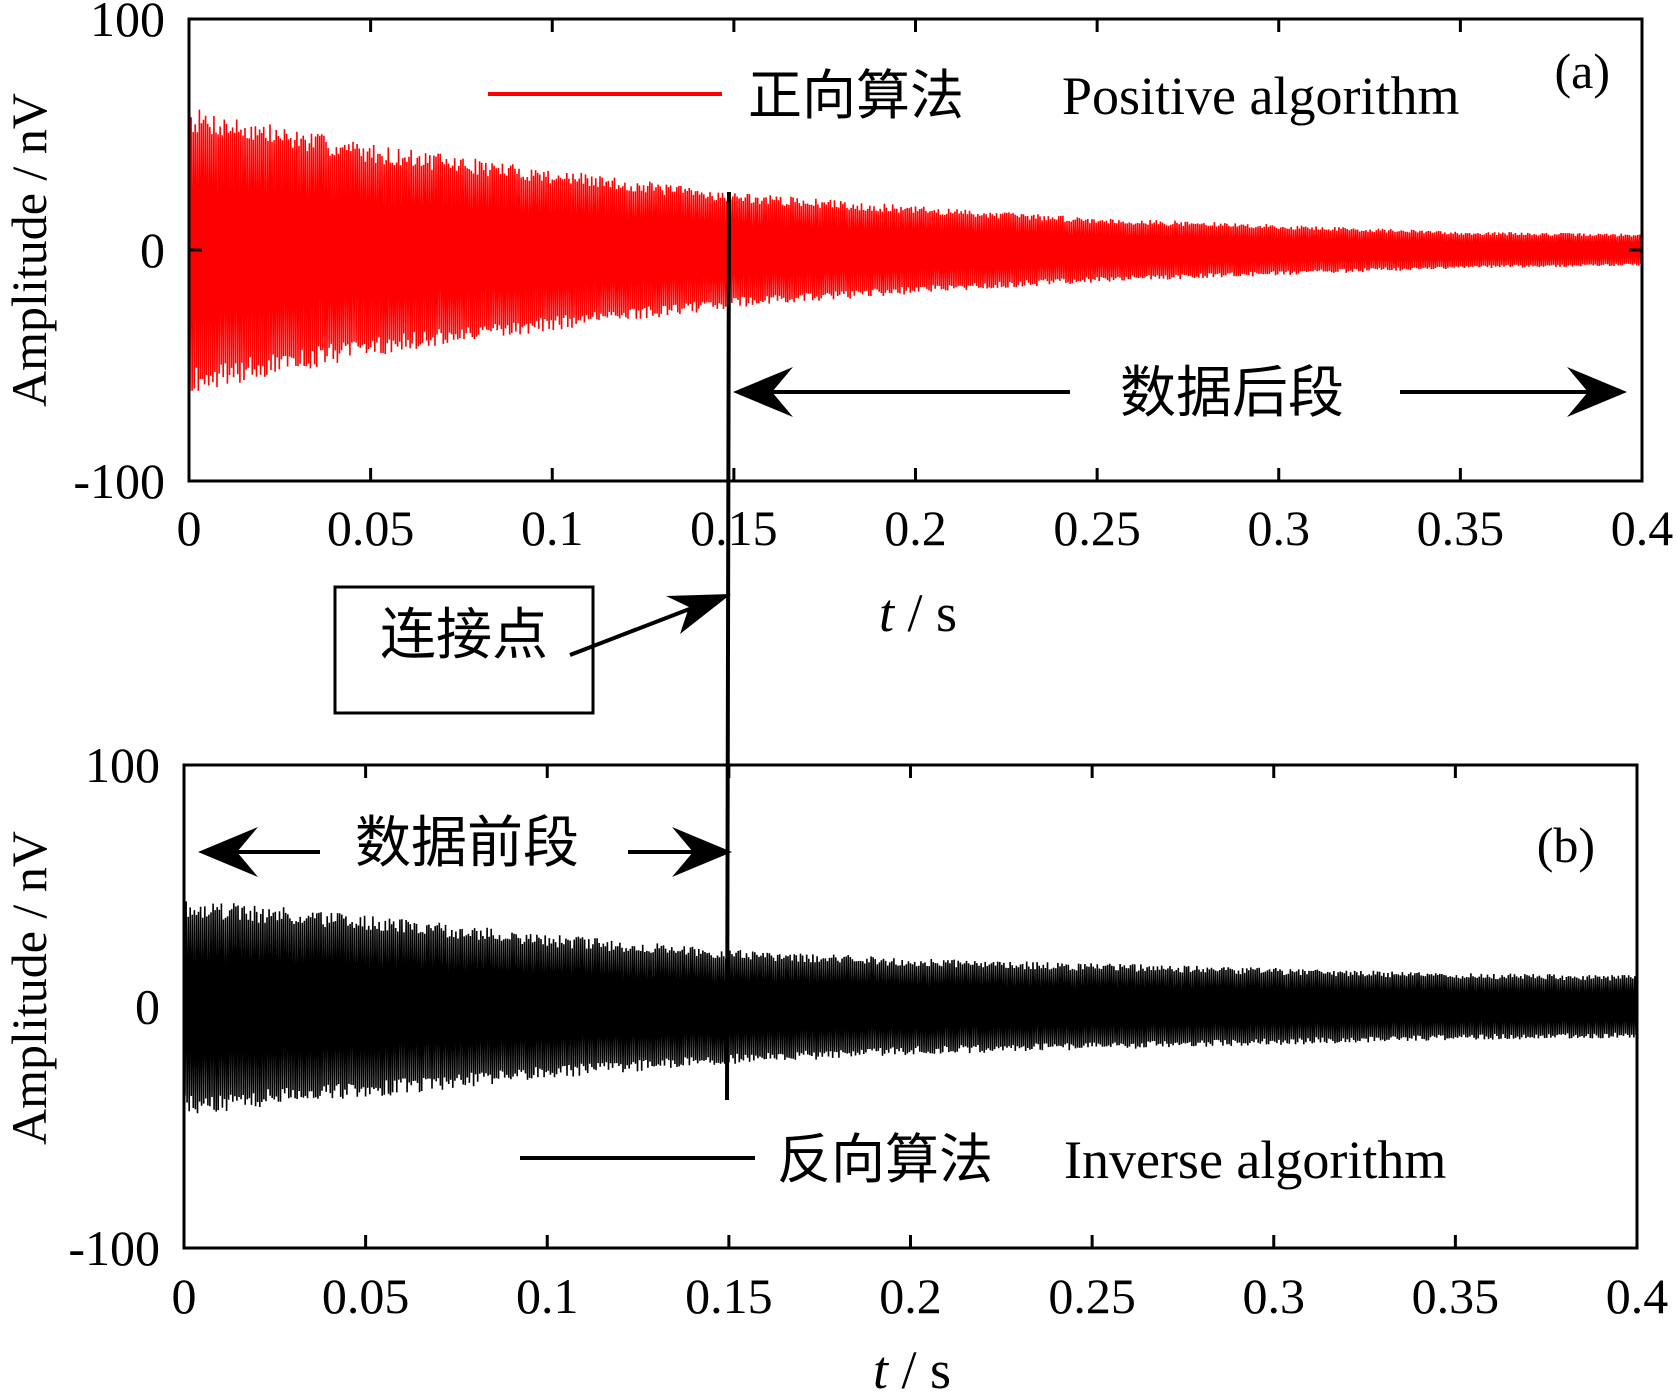 This screenshot has width=1677, height=1392. What do you see at coordinates (29, 250) in the screenshot?
I see `ylabel-a: Amplitude / nV` at bounding box center [29, 250].